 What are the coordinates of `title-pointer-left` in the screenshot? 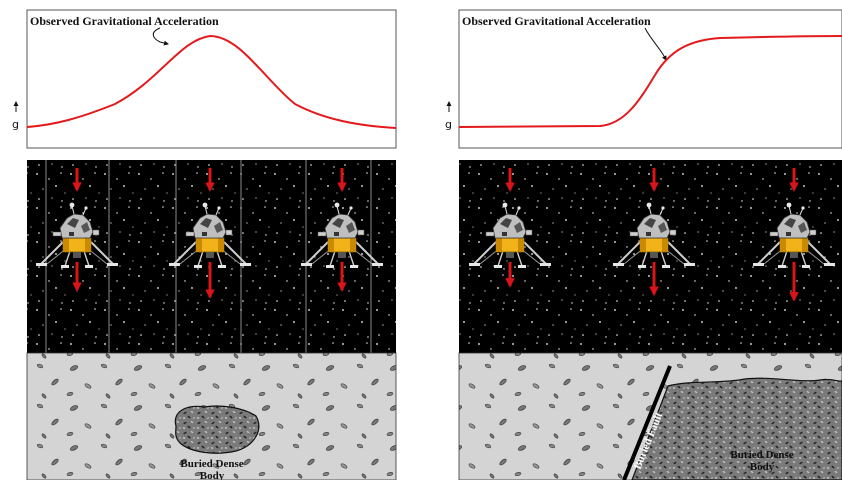 It's located at (160, 36).